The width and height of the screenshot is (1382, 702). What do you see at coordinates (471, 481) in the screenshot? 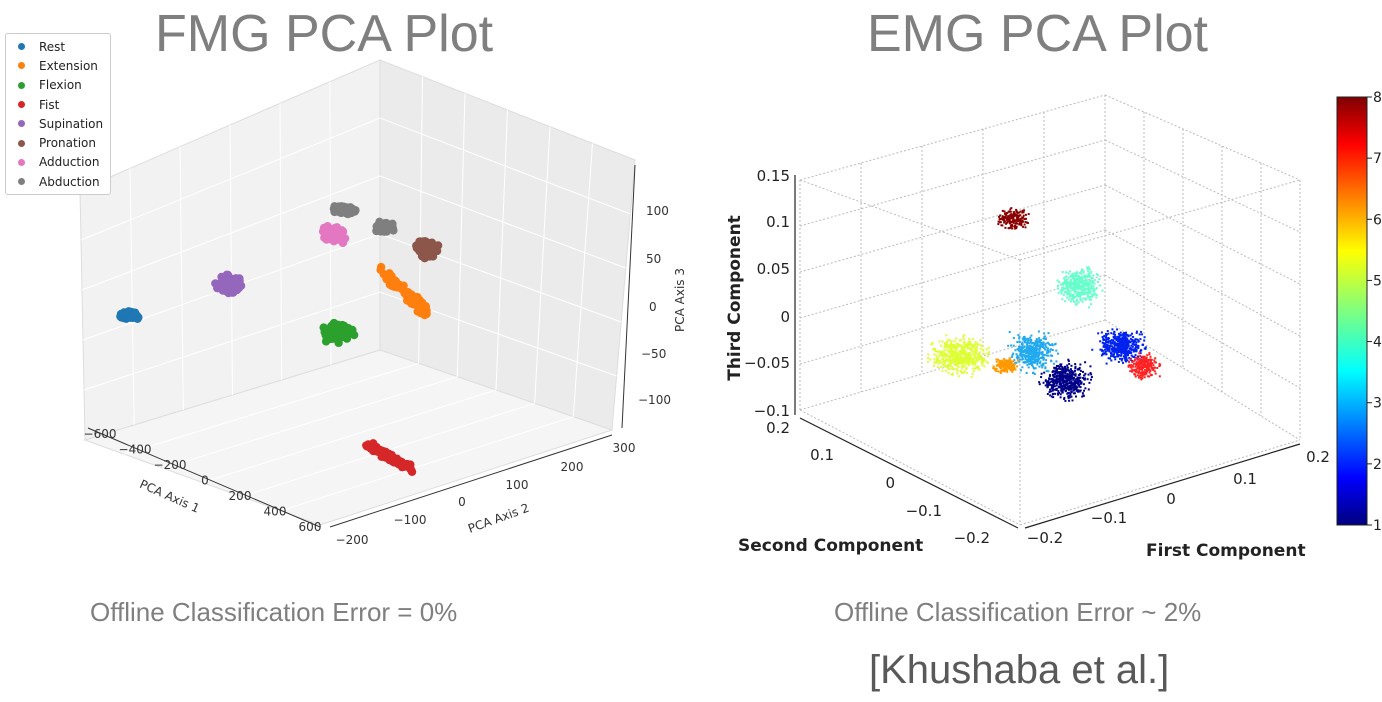
I see `y-axis-line` at bounding box center [471, 481].